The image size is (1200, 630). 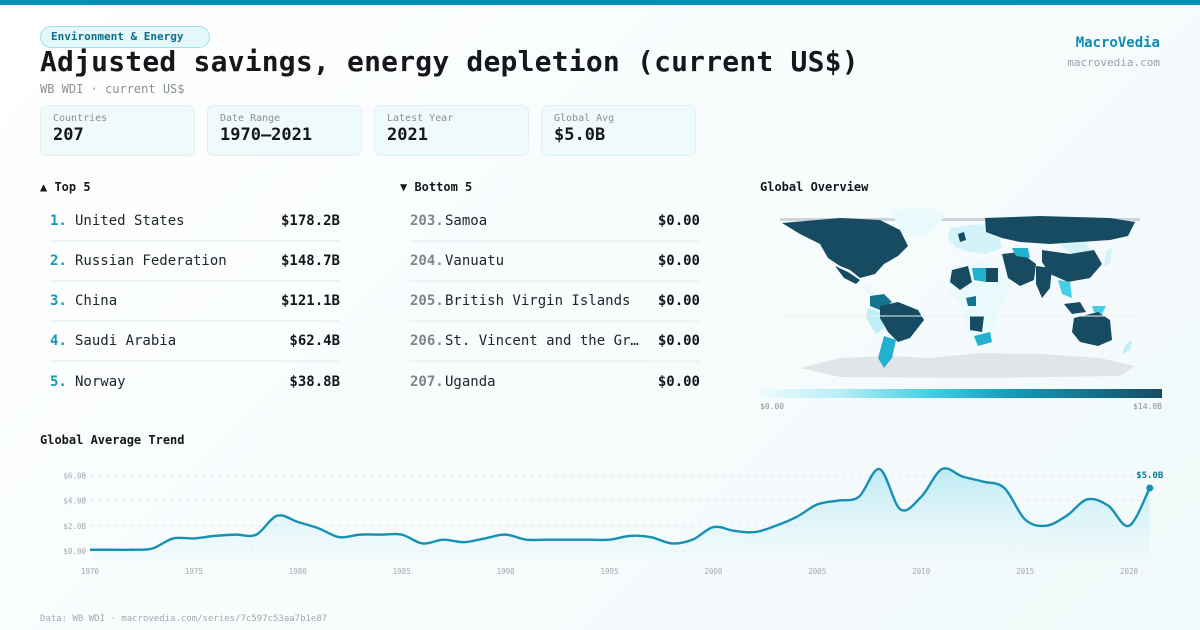 I want to click on brand-name: MacroVedia, so click(x=1117, y=43).